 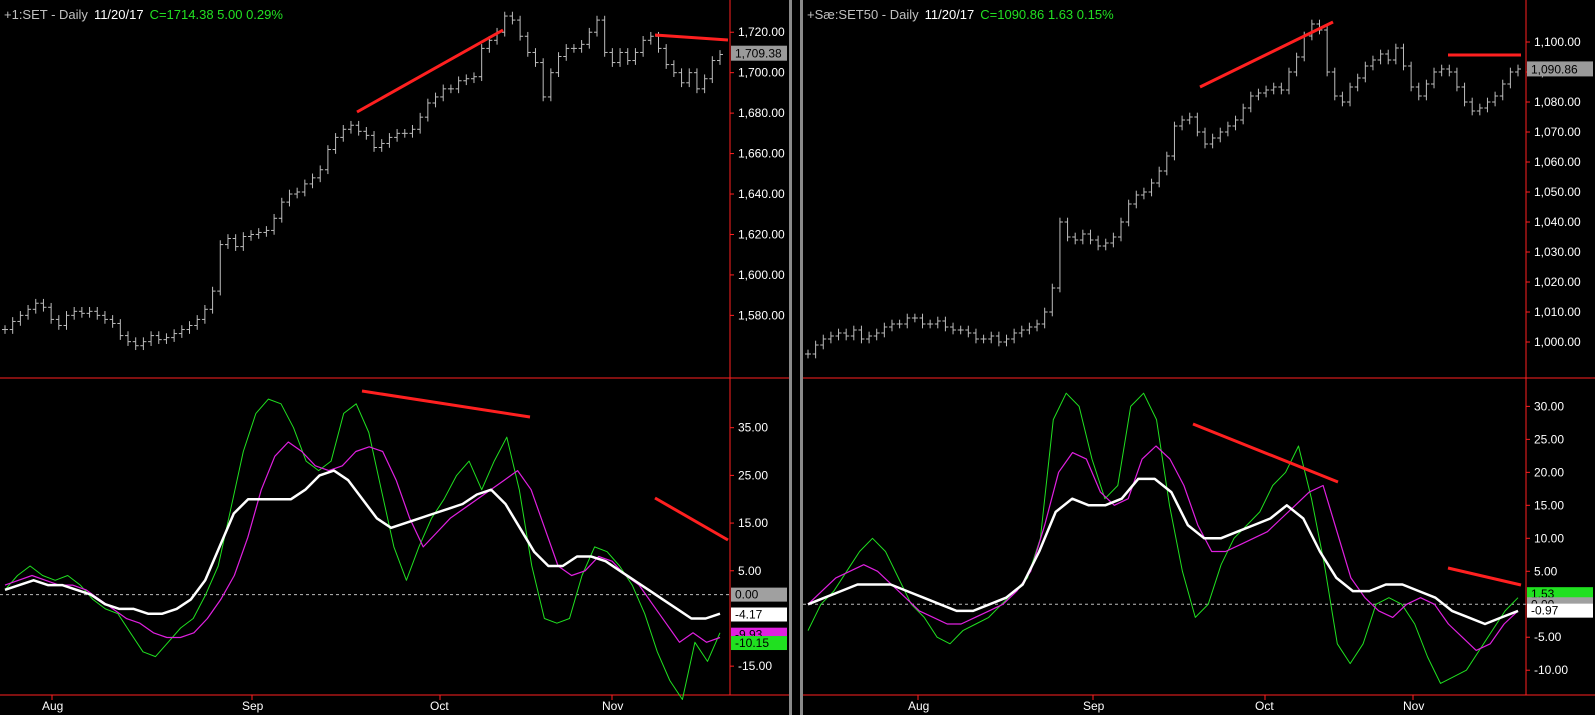 What do you see at coordinates (761, 234) in the screenshot?
I see `price-tick-label: 1,620.00` at bounding box center [761, 234].